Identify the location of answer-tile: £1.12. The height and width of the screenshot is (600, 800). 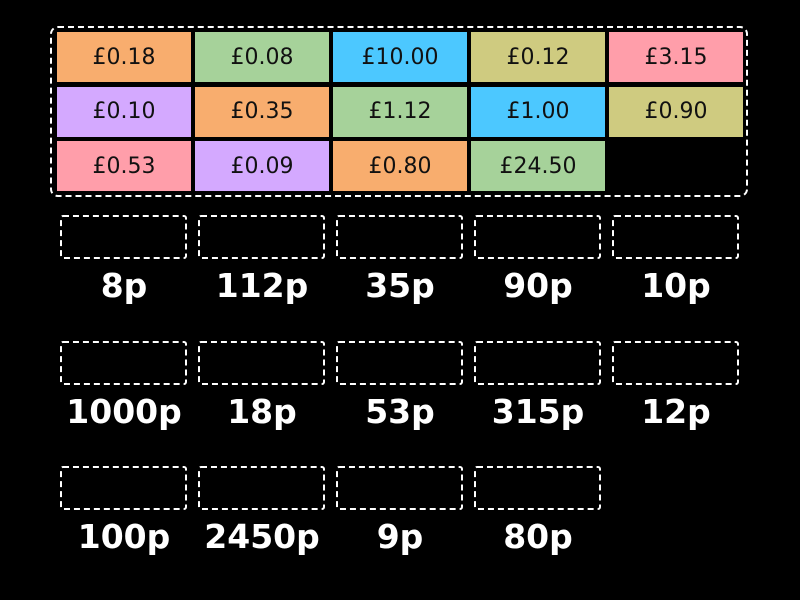
(400, 111).